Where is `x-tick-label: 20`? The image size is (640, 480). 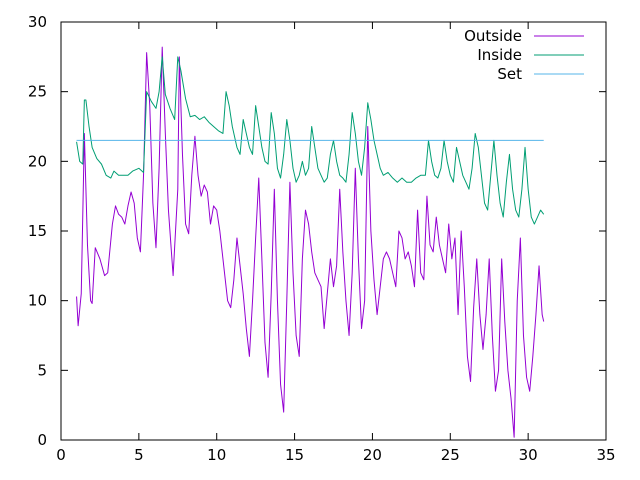
x-tick-label: 20 is located at coordinates (372, 455).